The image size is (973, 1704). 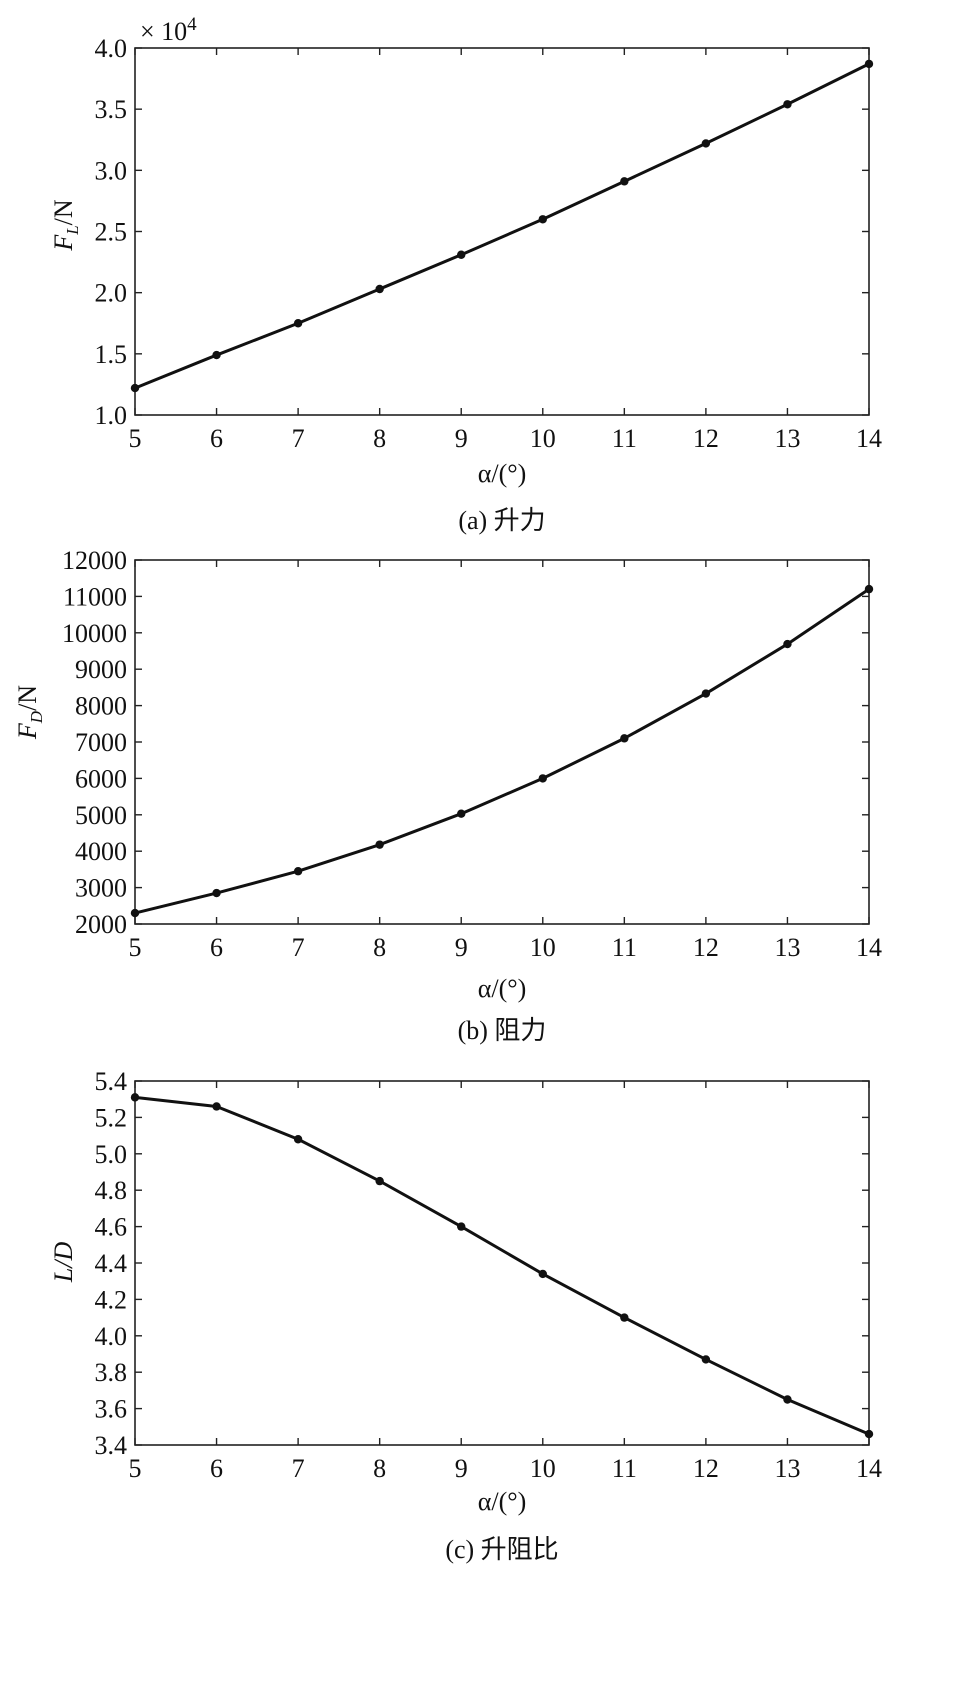 What do you see at coordinates (111, 1081) in the screenshot?
I see `y-tick-label: 5.4` at bounding box center [111, 1081].